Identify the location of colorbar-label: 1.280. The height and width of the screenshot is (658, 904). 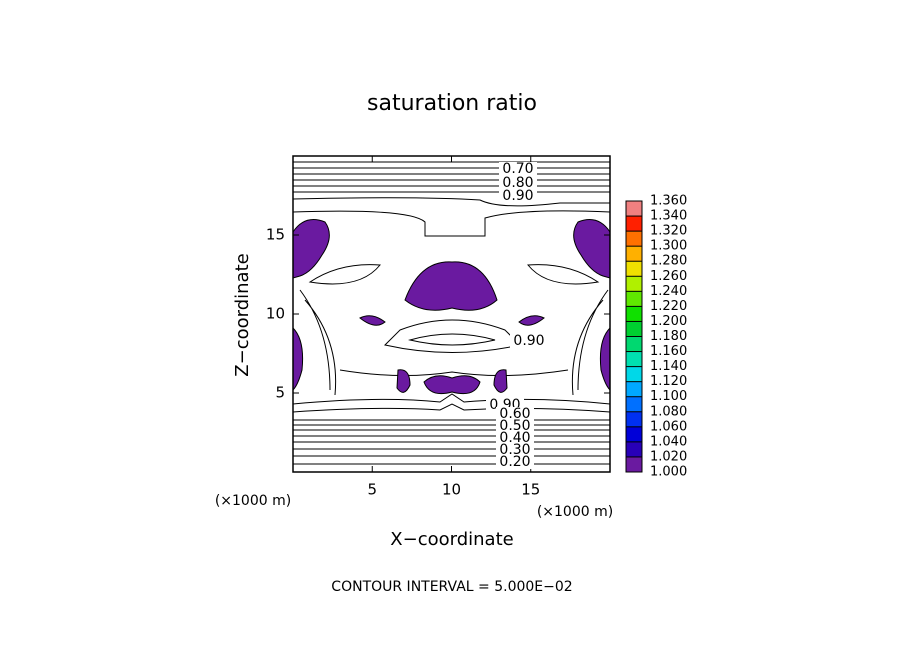
(668, 261).